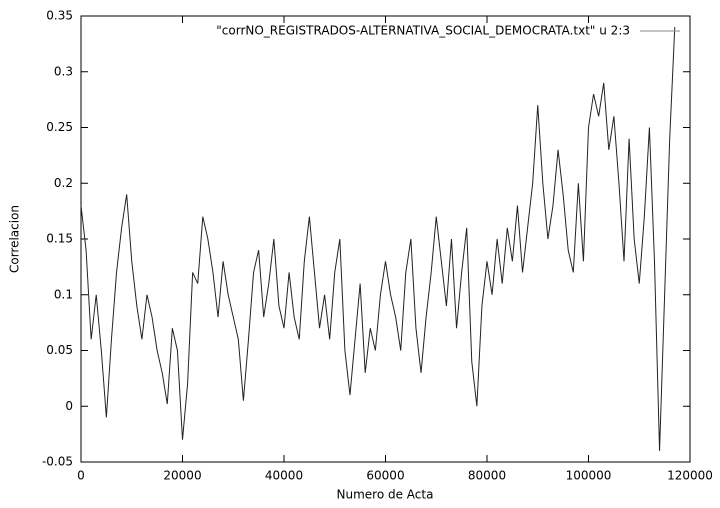 This screenshot has height=508, width=720. What do you see at coordinates (182, 476) in the screenshot?
I see `x-tick-label: 20000` at bounding box center [182, 476].